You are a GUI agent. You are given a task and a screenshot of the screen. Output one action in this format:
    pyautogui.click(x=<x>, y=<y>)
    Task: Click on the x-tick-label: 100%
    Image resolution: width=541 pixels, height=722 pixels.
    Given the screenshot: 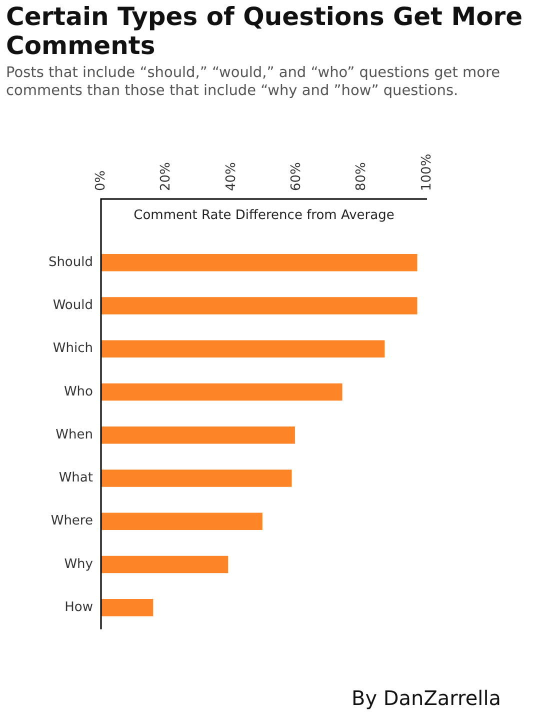 What is the action you would take?
    pyautogui.click(x=426, y=172)
    